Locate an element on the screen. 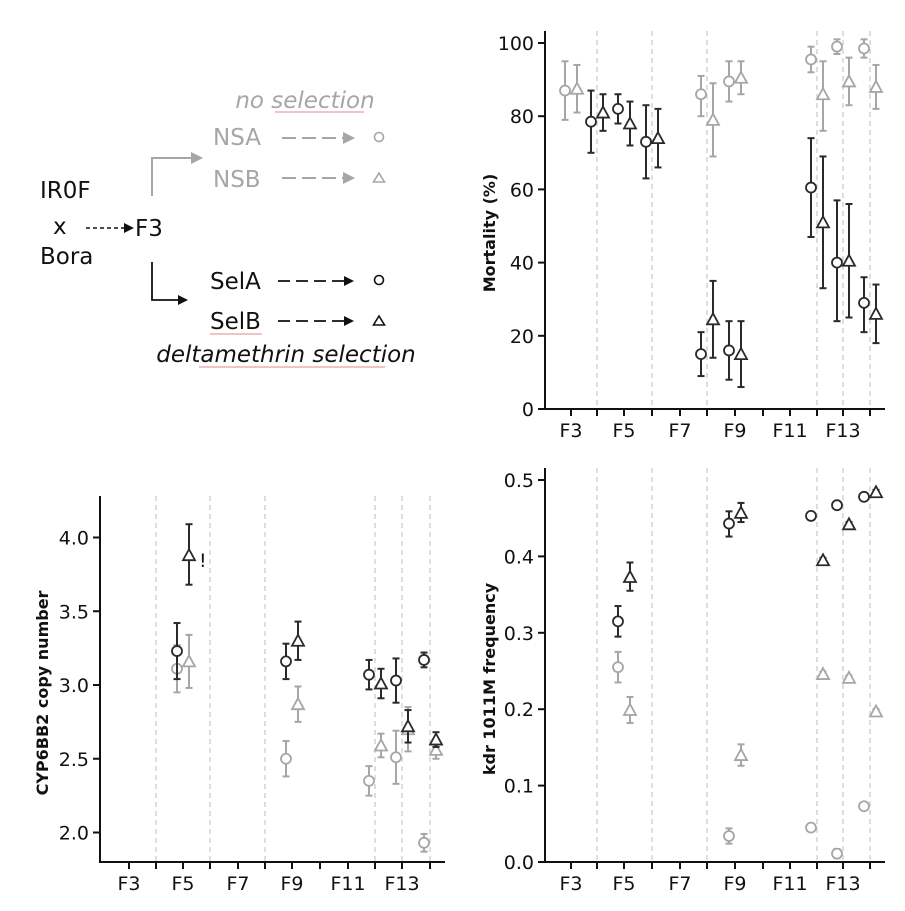 The width and height of the screenshot is (905, 911). y-axis-title: Mortality (%) is located at coordinates (489, 233).